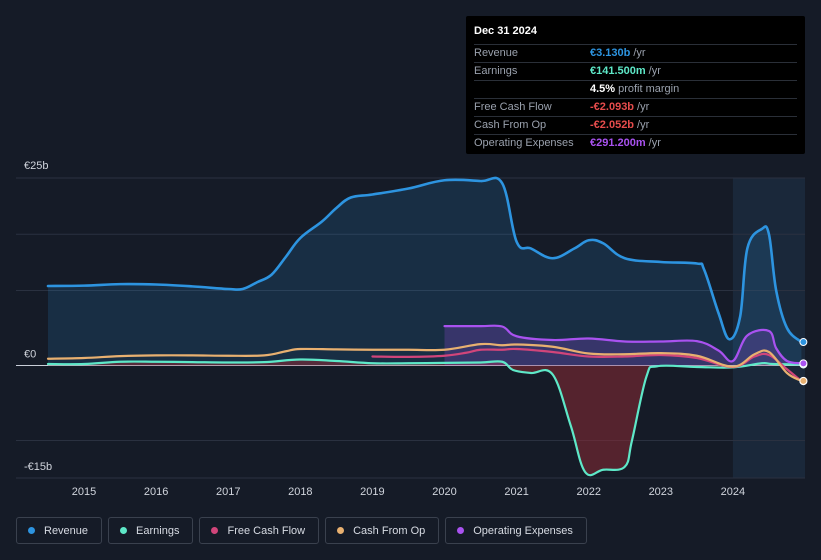 The width and height of the screenshot is (821, 560). I want to click on legend-label: Earnings, so click(158, 530).